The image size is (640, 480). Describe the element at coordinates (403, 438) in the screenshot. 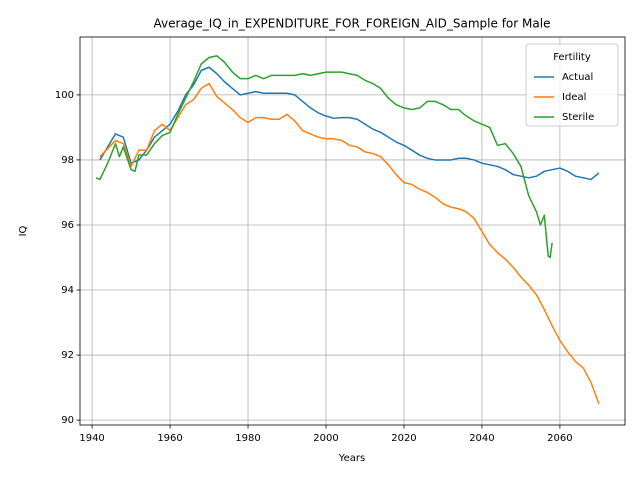

I see `x-tick-label: 2020` at that location.